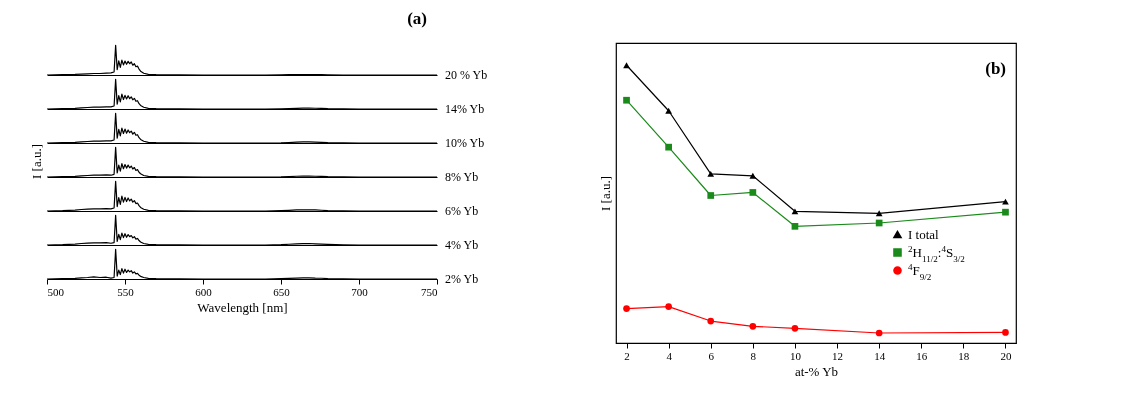 The height and width of the screenshot is (405, 1139). Describe the element at coordinates (465, 143) in the screenshot. I see `series-label: 10% Yb` at that location.